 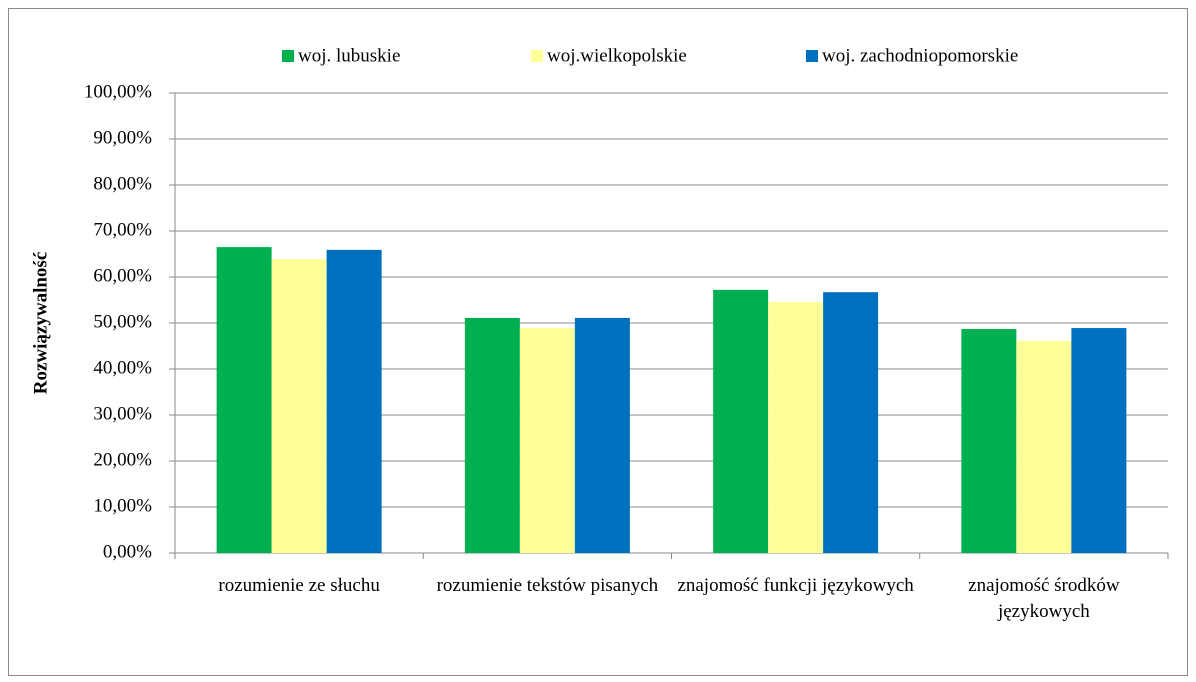 What do you see at coordinates (547, 585) in the screenshot?
I see `x-tick-label: rozumienie tekstów pisanych` at bounding box center [547, 585].